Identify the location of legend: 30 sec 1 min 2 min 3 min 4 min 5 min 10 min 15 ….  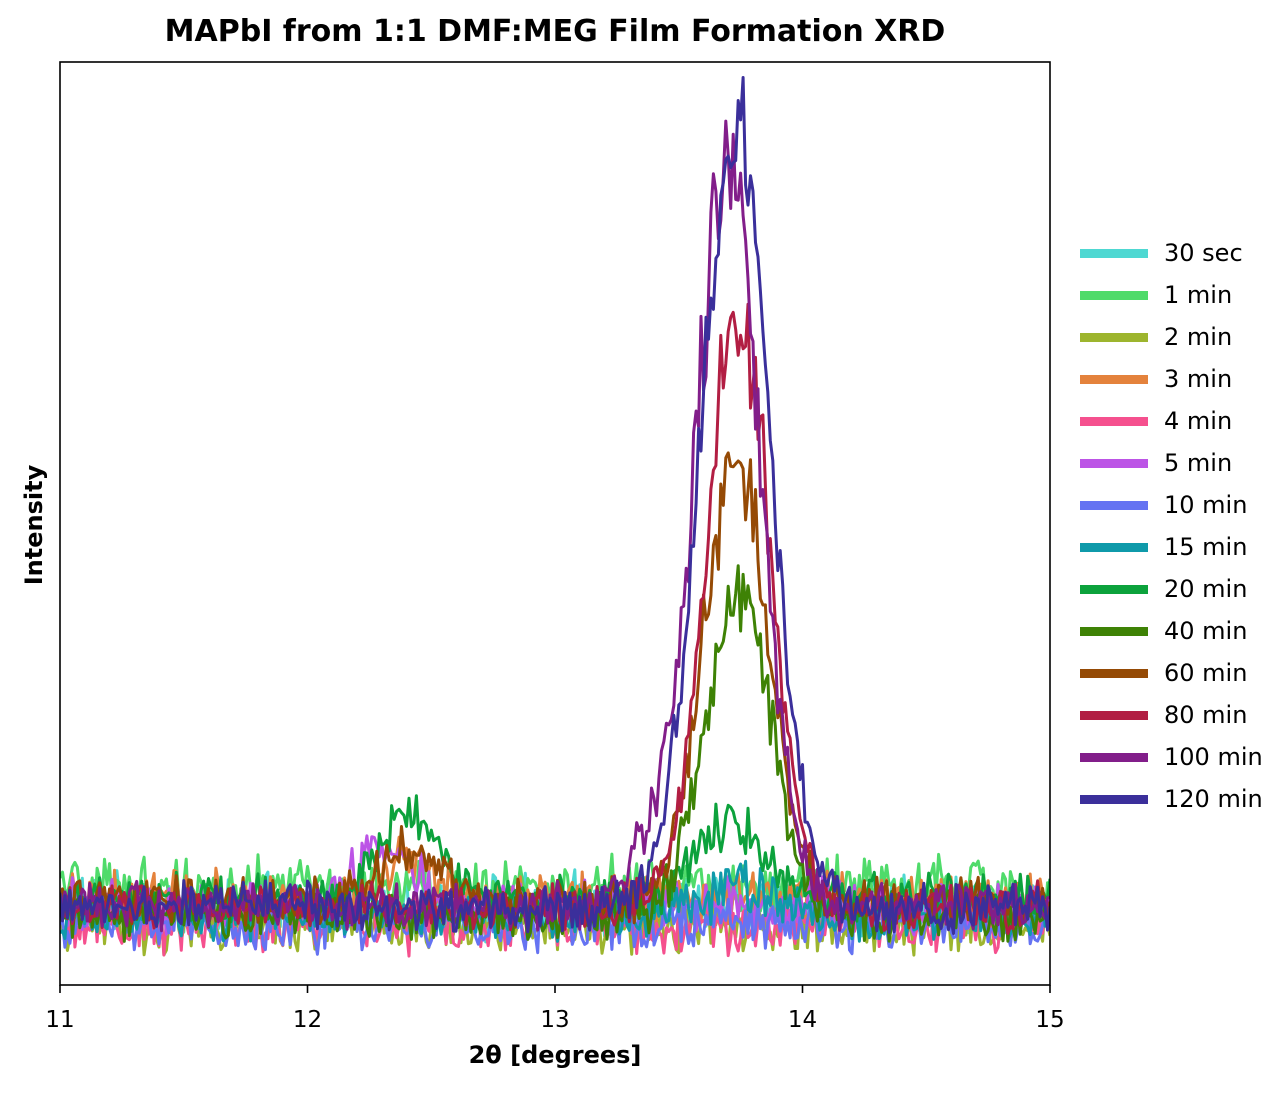
(1171, 526).